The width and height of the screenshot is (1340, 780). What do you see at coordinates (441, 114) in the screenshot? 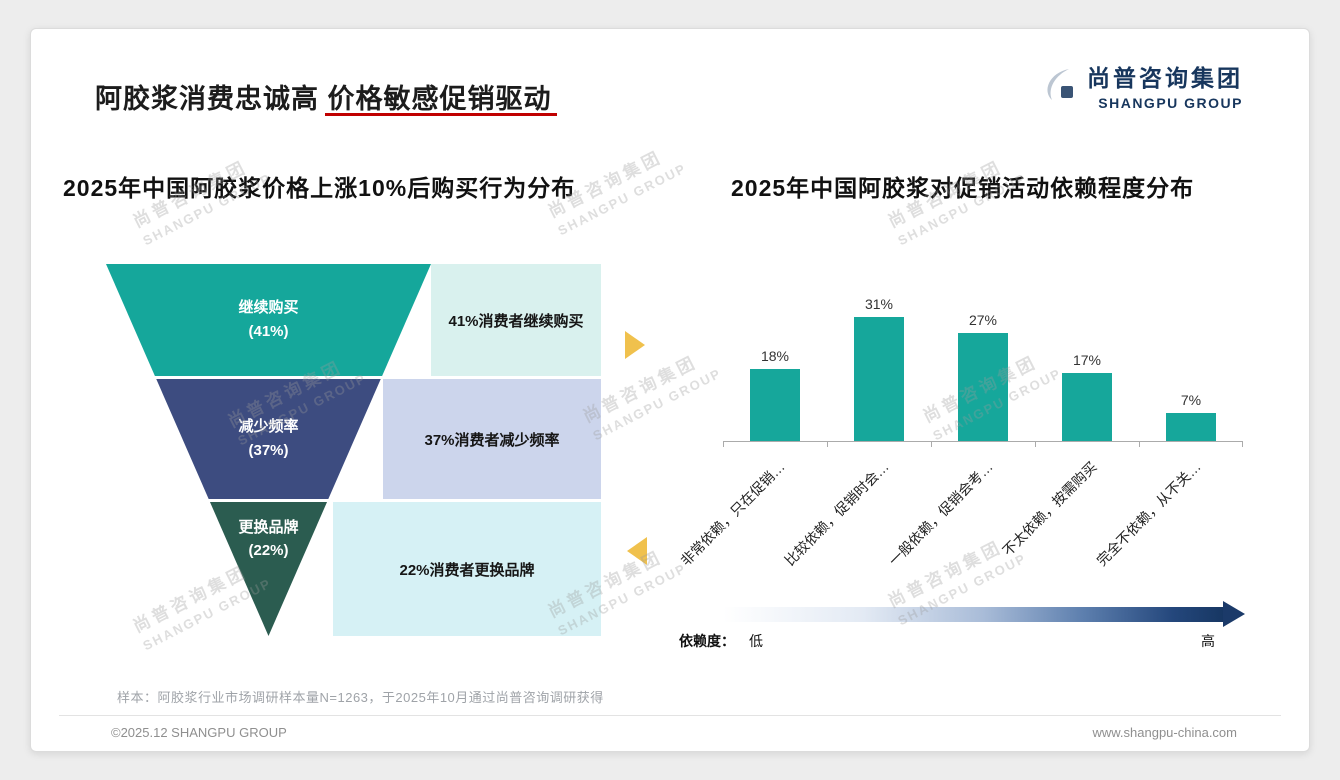
I see `title-underline` at bounding box center [441, 114].